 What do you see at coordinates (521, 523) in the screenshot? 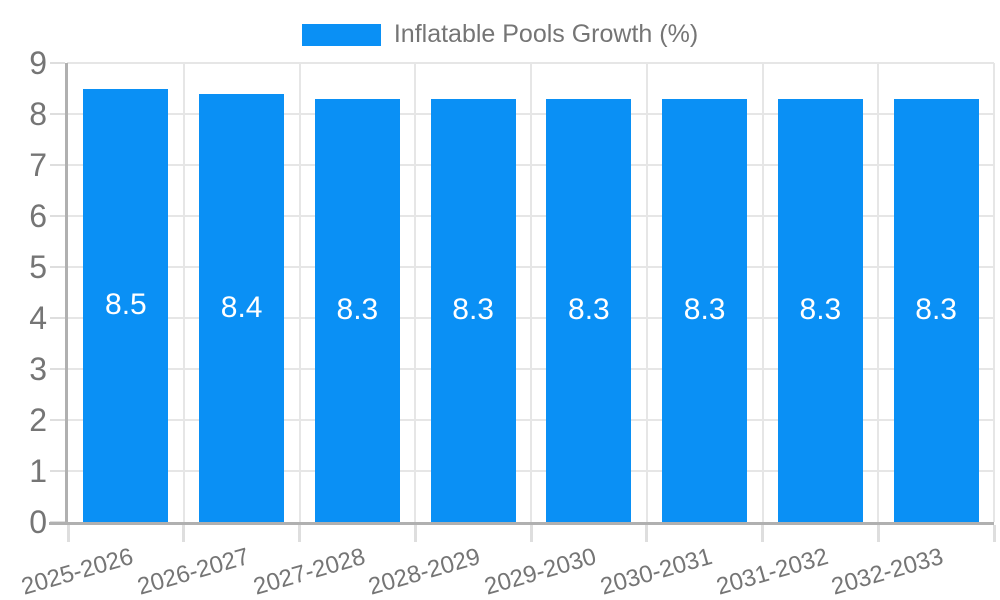
I see `x-axis-line` at bounding box center [521, 523].